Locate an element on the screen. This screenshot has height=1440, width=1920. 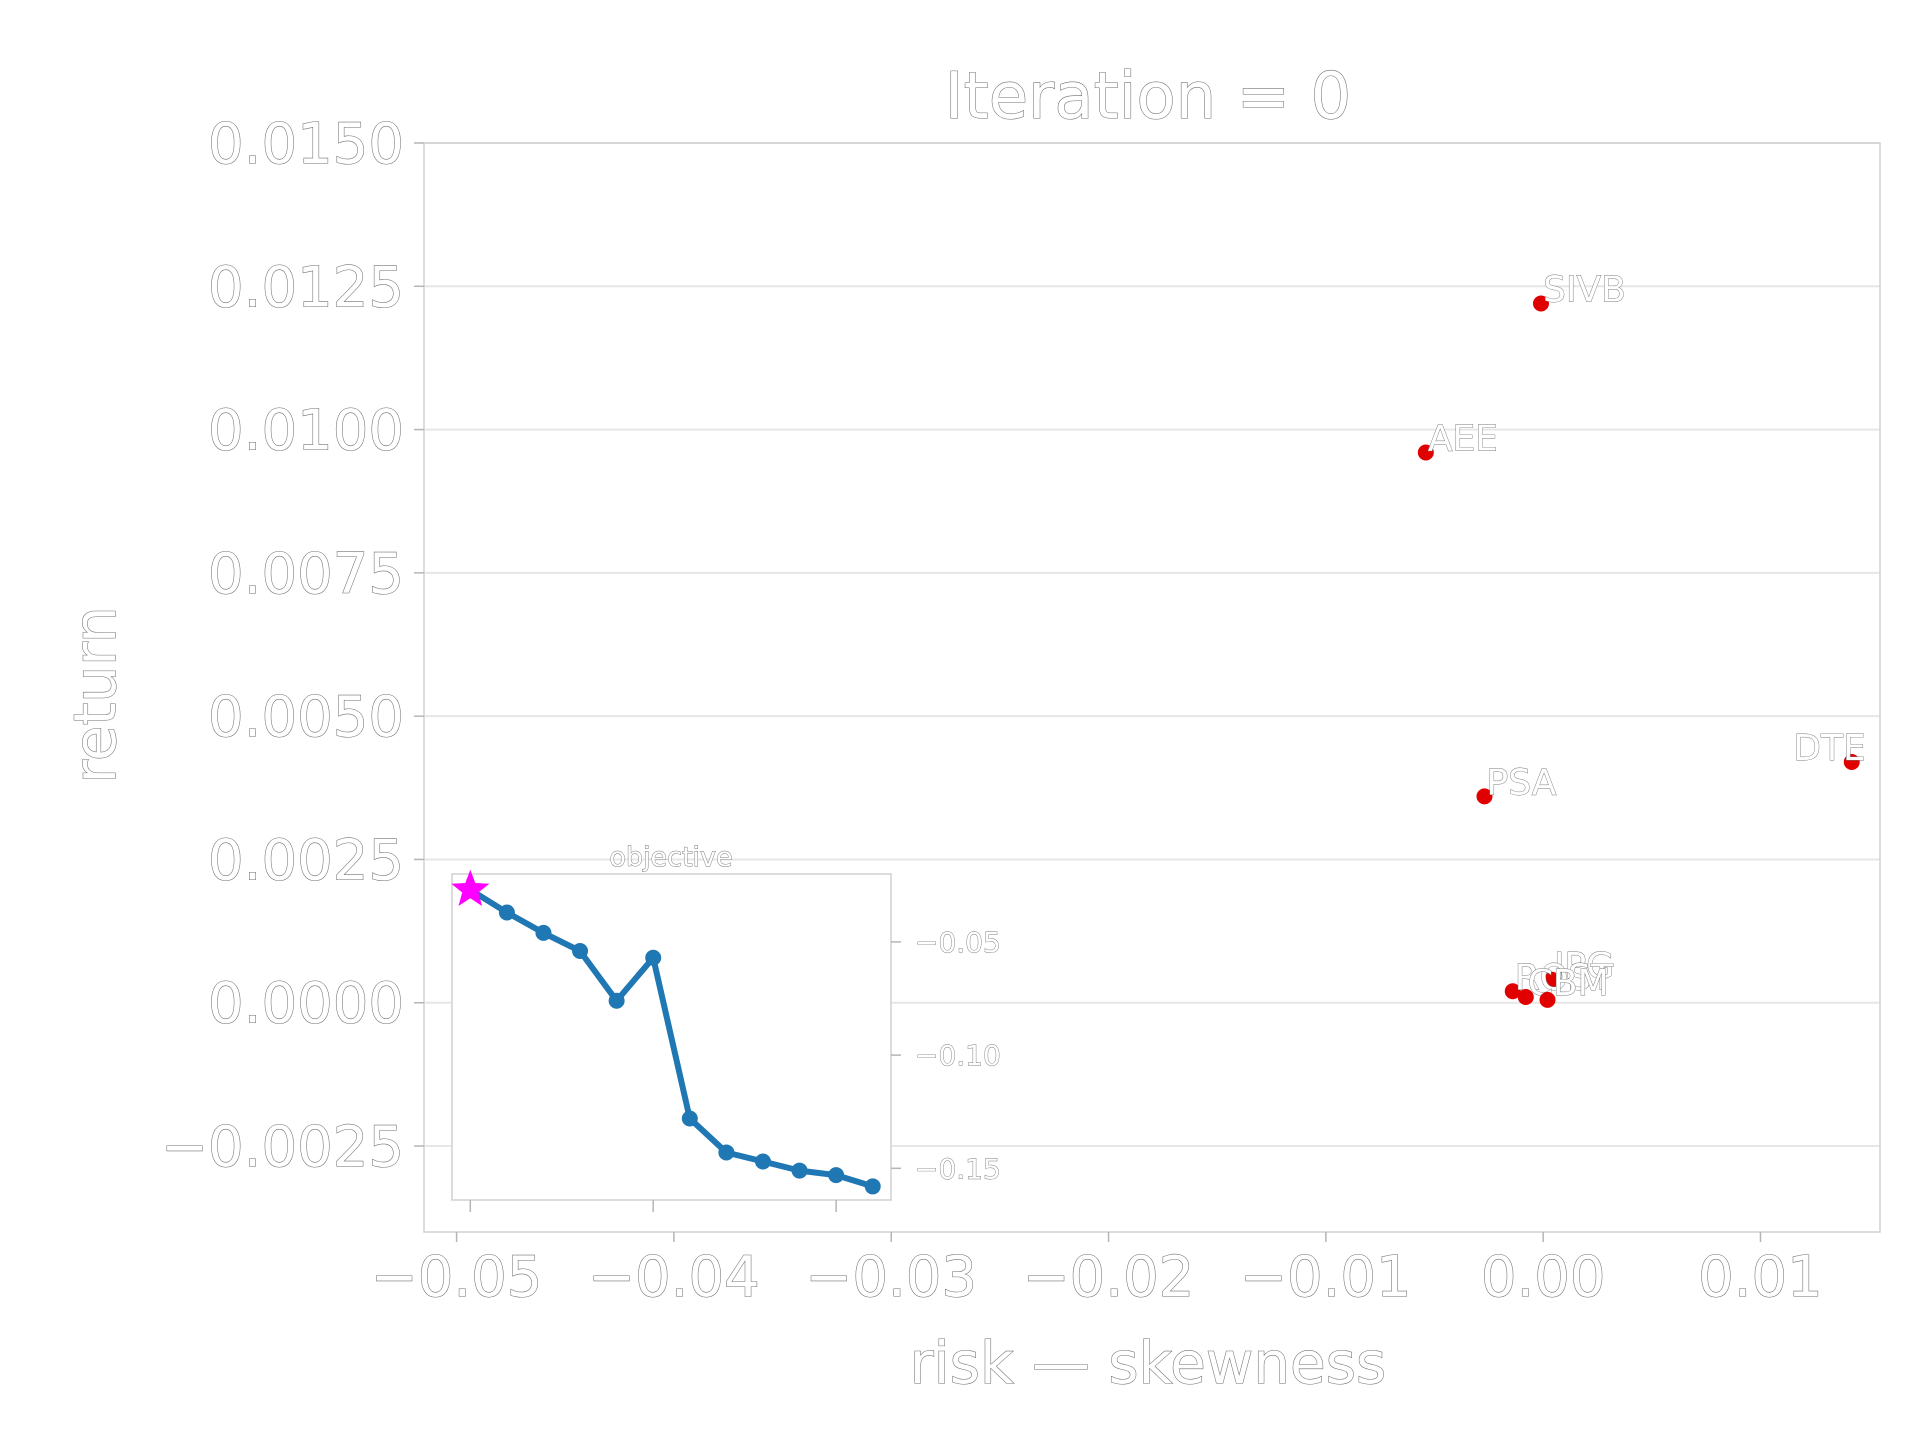
y-tick-label: 0.0025 is located at coordinates (306, 860).